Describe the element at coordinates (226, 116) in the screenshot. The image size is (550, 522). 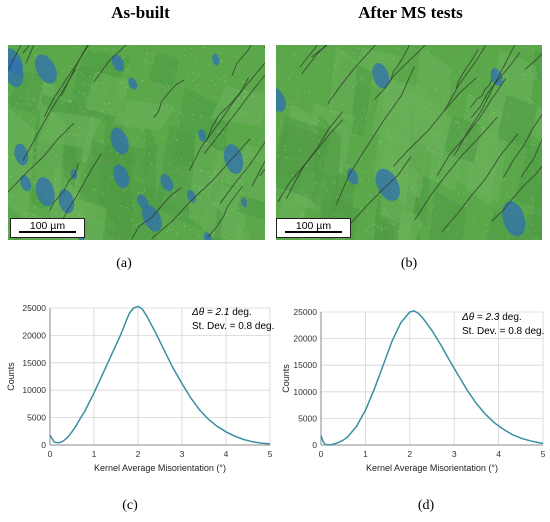
I see `grain-boundary` at that location.